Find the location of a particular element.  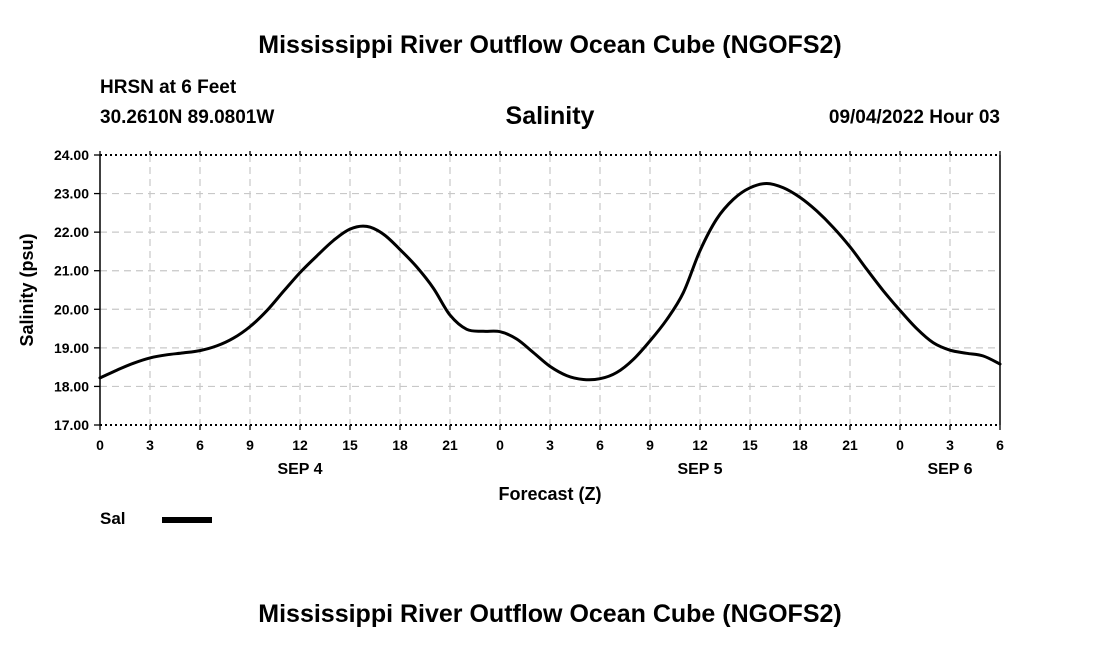

y-axis-label: Salinity (psu) is located at coordinates (27, 289).